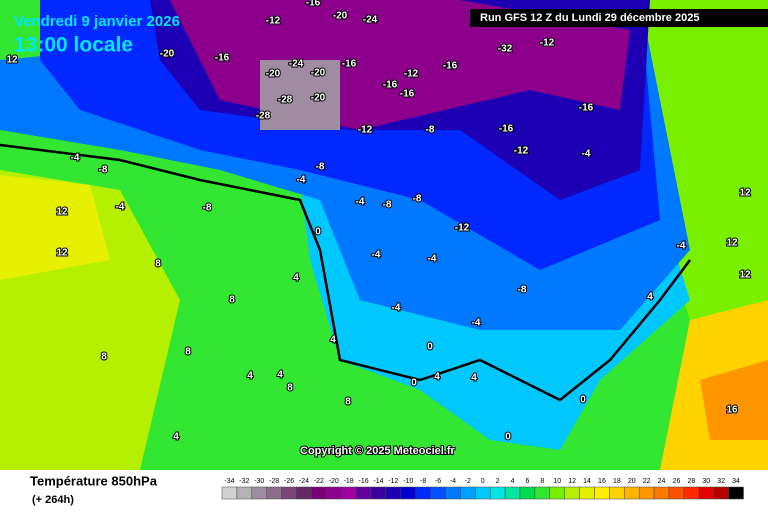 This screenshot has height=517, width=768. I want to click on legend-tick: 30, so click(706, 481).